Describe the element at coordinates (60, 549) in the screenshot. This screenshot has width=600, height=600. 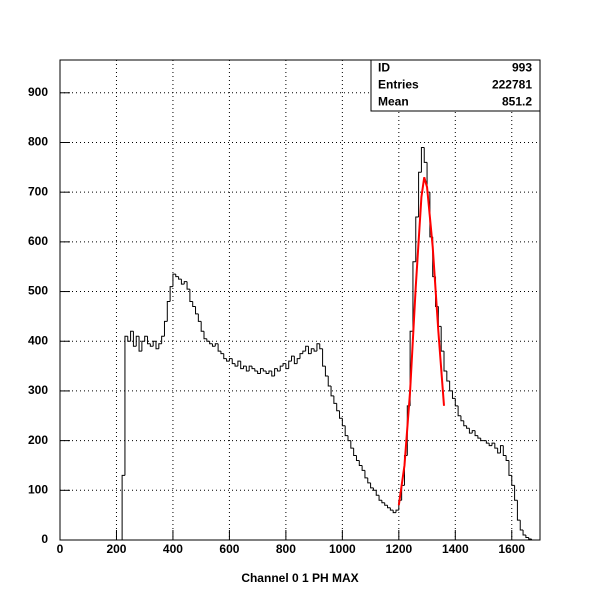
I see `x-tick-label: 0` at that location.